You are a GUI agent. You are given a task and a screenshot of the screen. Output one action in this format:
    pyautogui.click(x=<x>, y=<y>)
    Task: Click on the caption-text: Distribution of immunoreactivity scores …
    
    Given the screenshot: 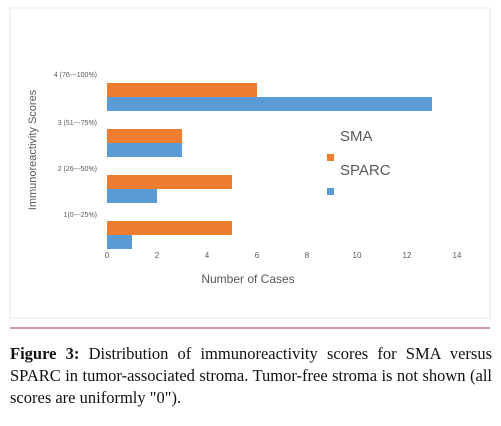 What is the action you would take?
    pyautogui.click(x=251, y=375)
    